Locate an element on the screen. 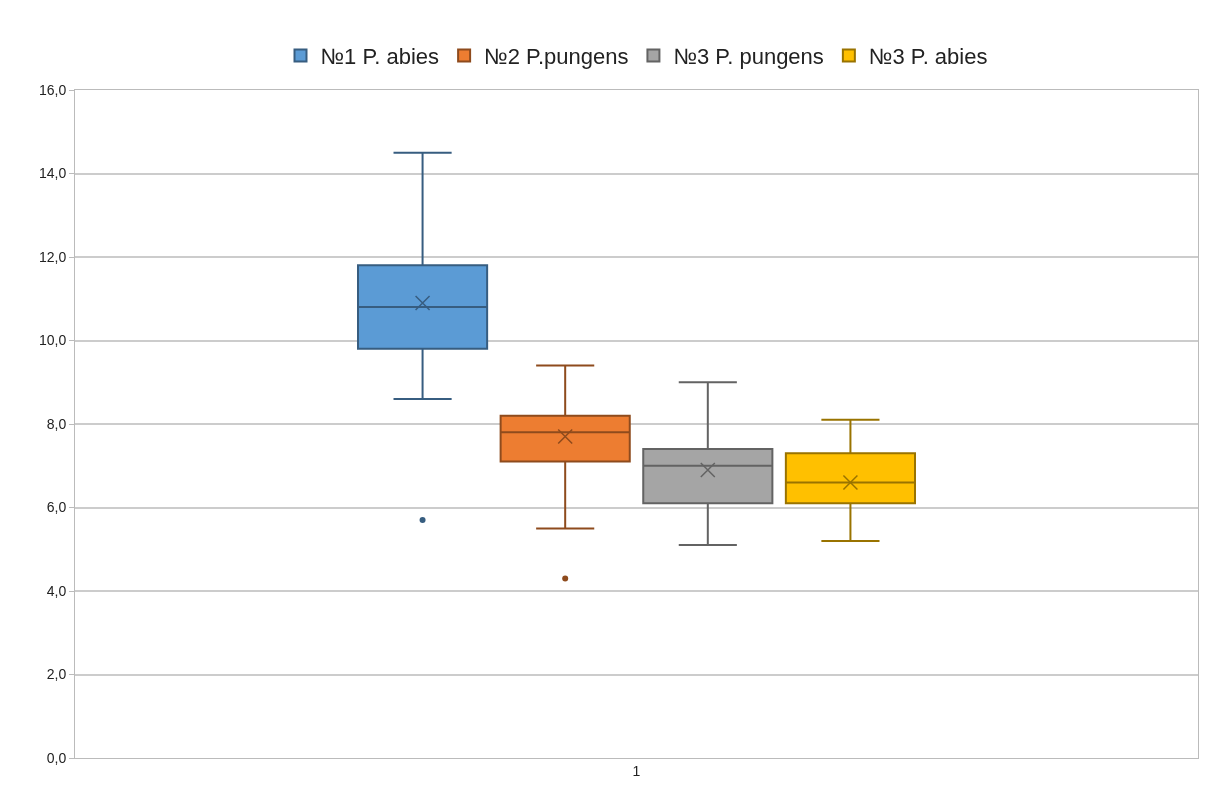 The width and height of the screenshot is (1208, 803). legend-label: №2 P.pungens is located at coordinates (556, 57).